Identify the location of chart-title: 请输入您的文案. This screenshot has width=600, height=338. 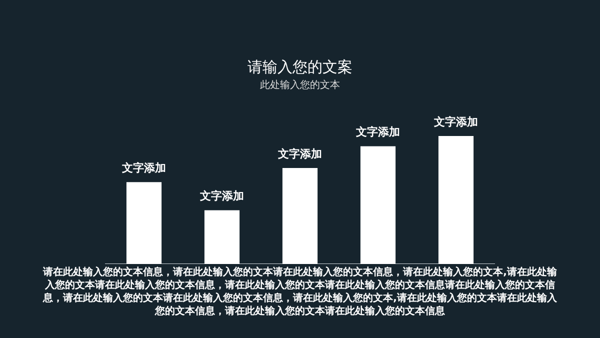
(300, 67).